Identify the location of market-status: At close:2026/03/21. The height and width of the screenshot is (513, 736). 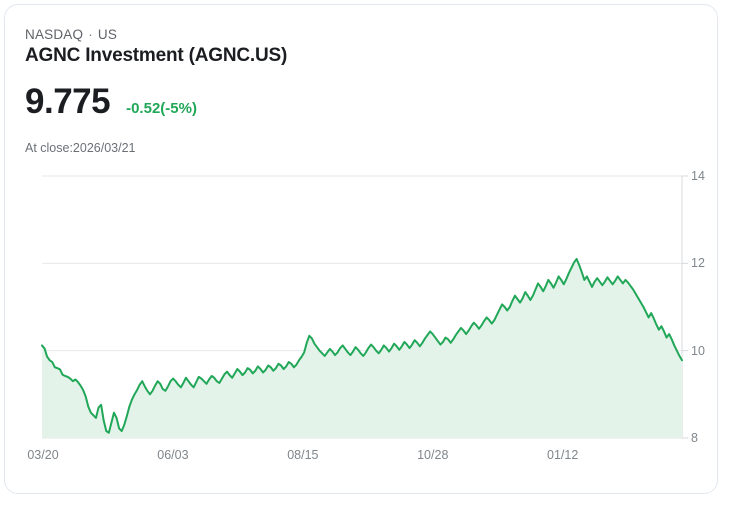
(80, 148).